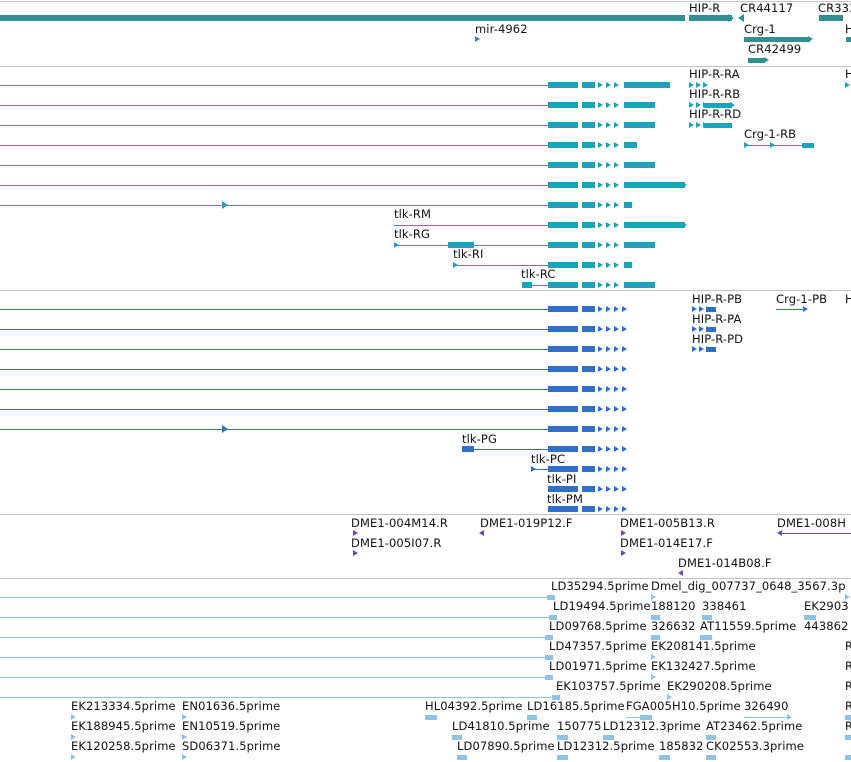 This screenshot has height=762, width=851. What do you see at coordinates (831, 18) in the screenshot?
I see `gene-cr333-bar` at bounding box center [831, 18].